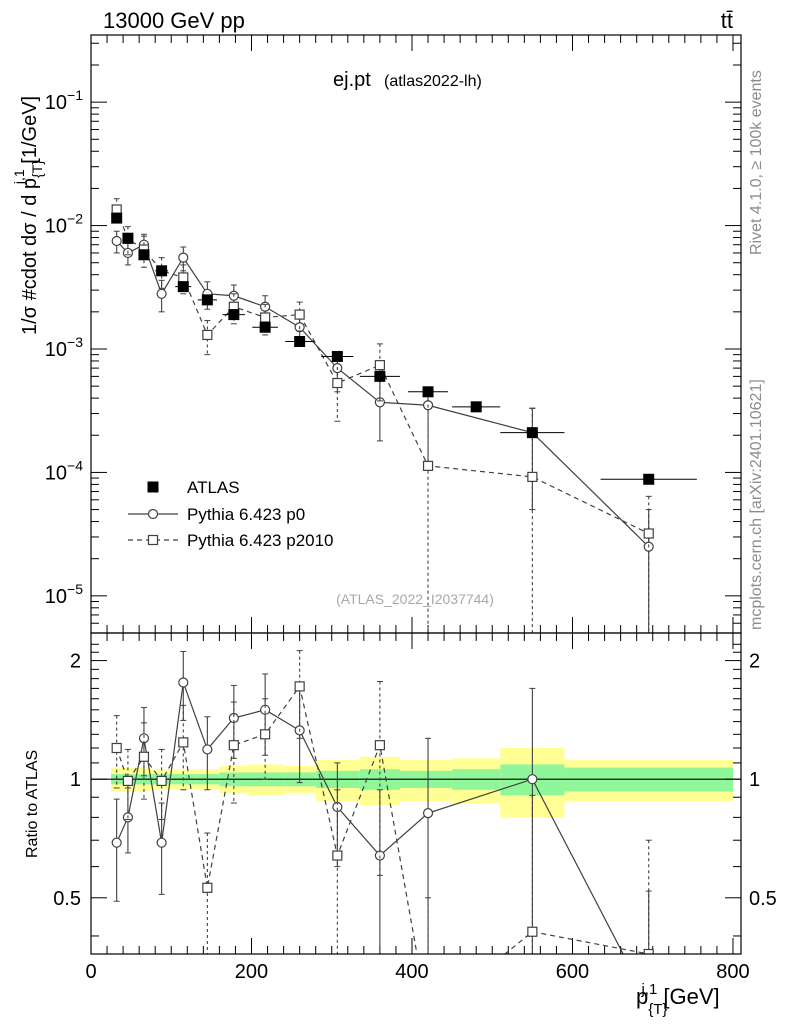 This screenshot has height=1024, width=786. What do you see at coordinates (416, 782) in the screenshot?
I see `ratio-uncertainty-bands` at bounding box center [416, 782].